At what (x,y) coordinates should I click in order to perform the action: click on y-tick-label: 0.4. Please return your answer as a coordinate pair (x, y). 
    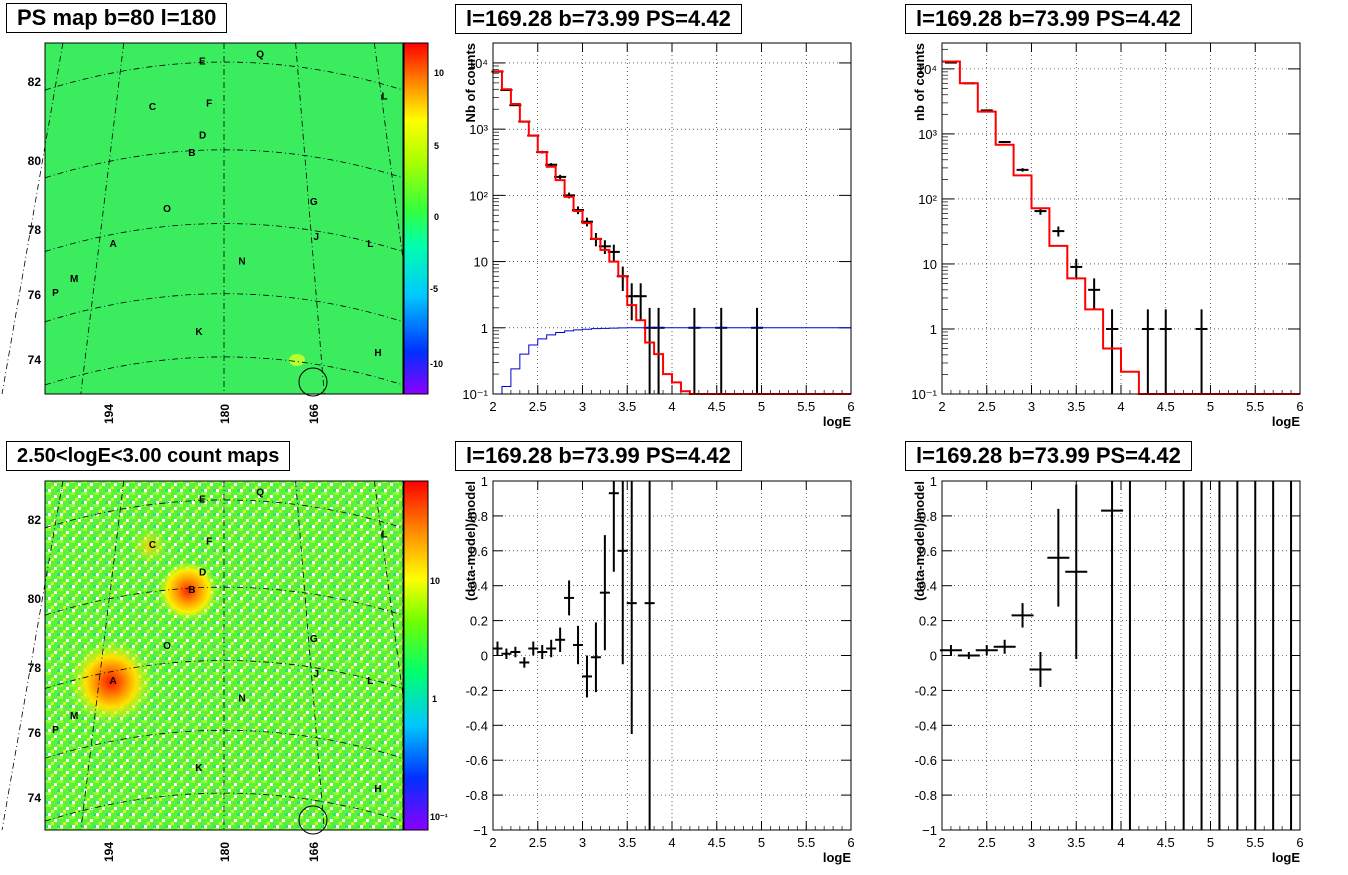
    Looking at the image, I should click on (479, 586).